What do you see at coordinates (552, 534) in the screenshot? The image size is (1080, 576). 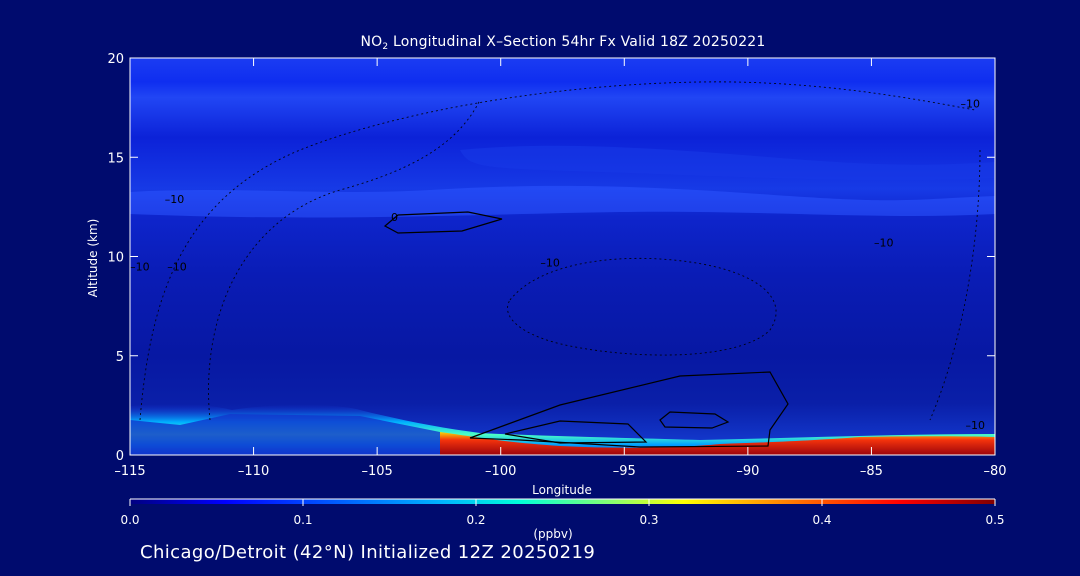 I see `colorbar-label: (ppbv)` at bounding box center [552, 534].